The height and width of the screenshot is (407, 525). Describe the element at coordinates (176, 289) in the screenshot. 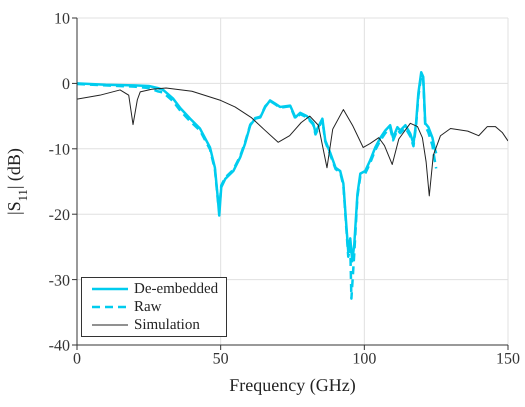

I see `legend-label: De-embedded` at that location.